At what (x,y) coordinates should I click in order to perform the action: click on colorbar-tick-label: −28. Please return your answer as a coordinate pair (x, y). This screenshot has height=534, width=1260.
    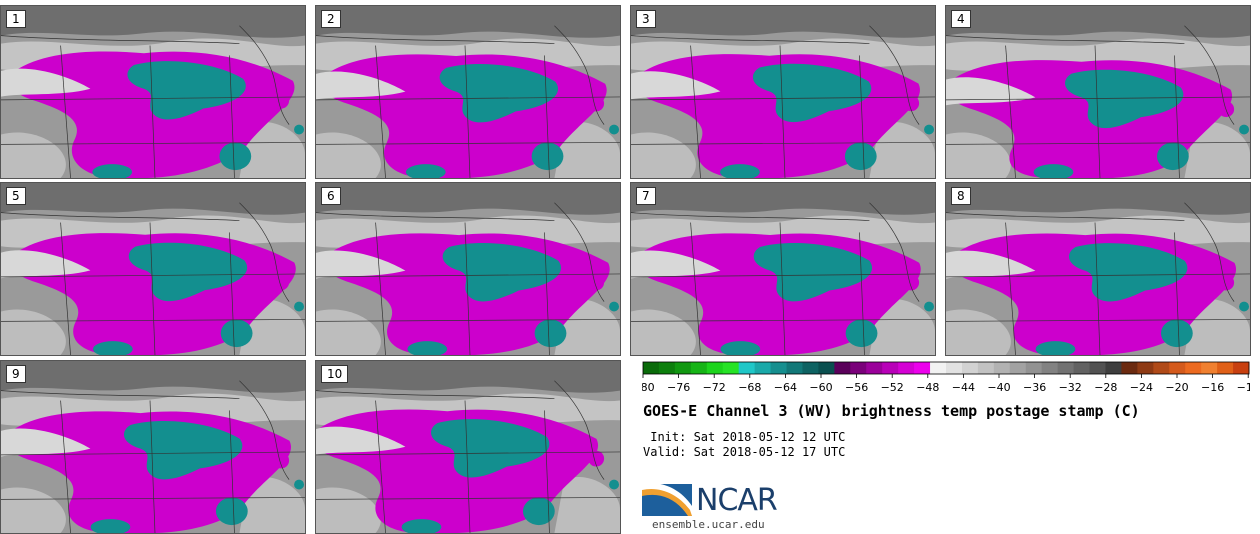
    Looking at the image, I should click on (1105, 387).